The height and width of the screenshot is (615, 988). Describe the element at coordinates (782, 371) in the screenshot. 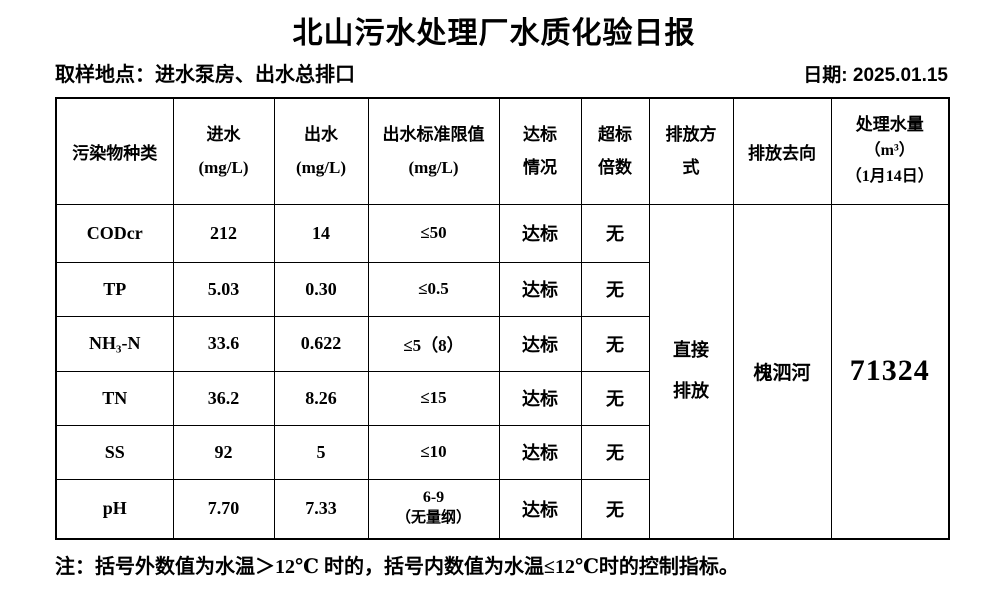

I see `discharge-destination-cell: 槐泗河` at that location.